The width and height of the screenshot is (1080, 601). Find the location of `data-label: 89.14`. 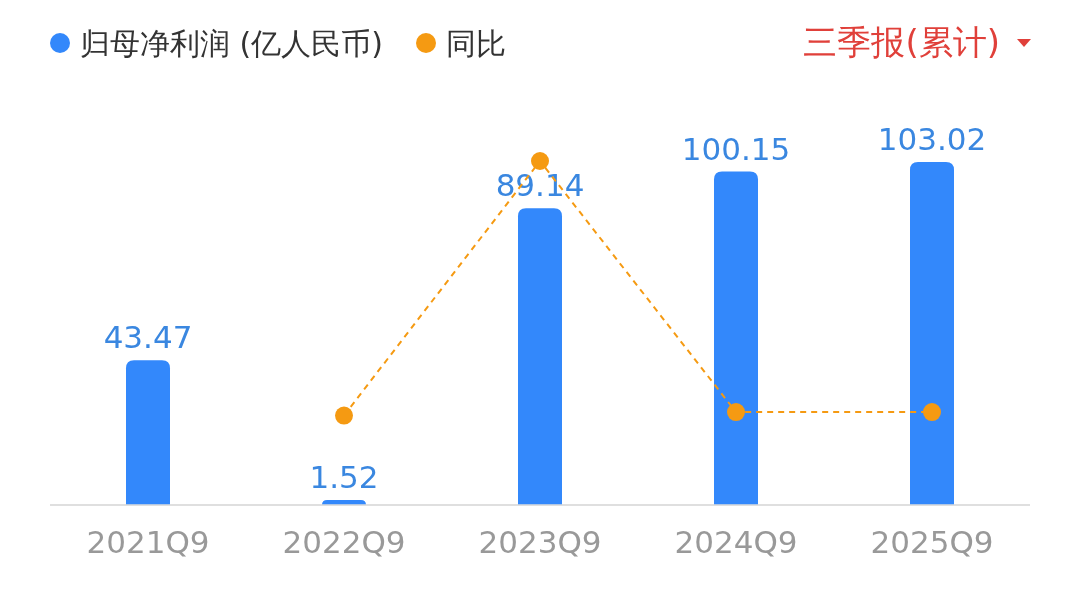

data-label: 89.14 is located at coordinates (540, 185).